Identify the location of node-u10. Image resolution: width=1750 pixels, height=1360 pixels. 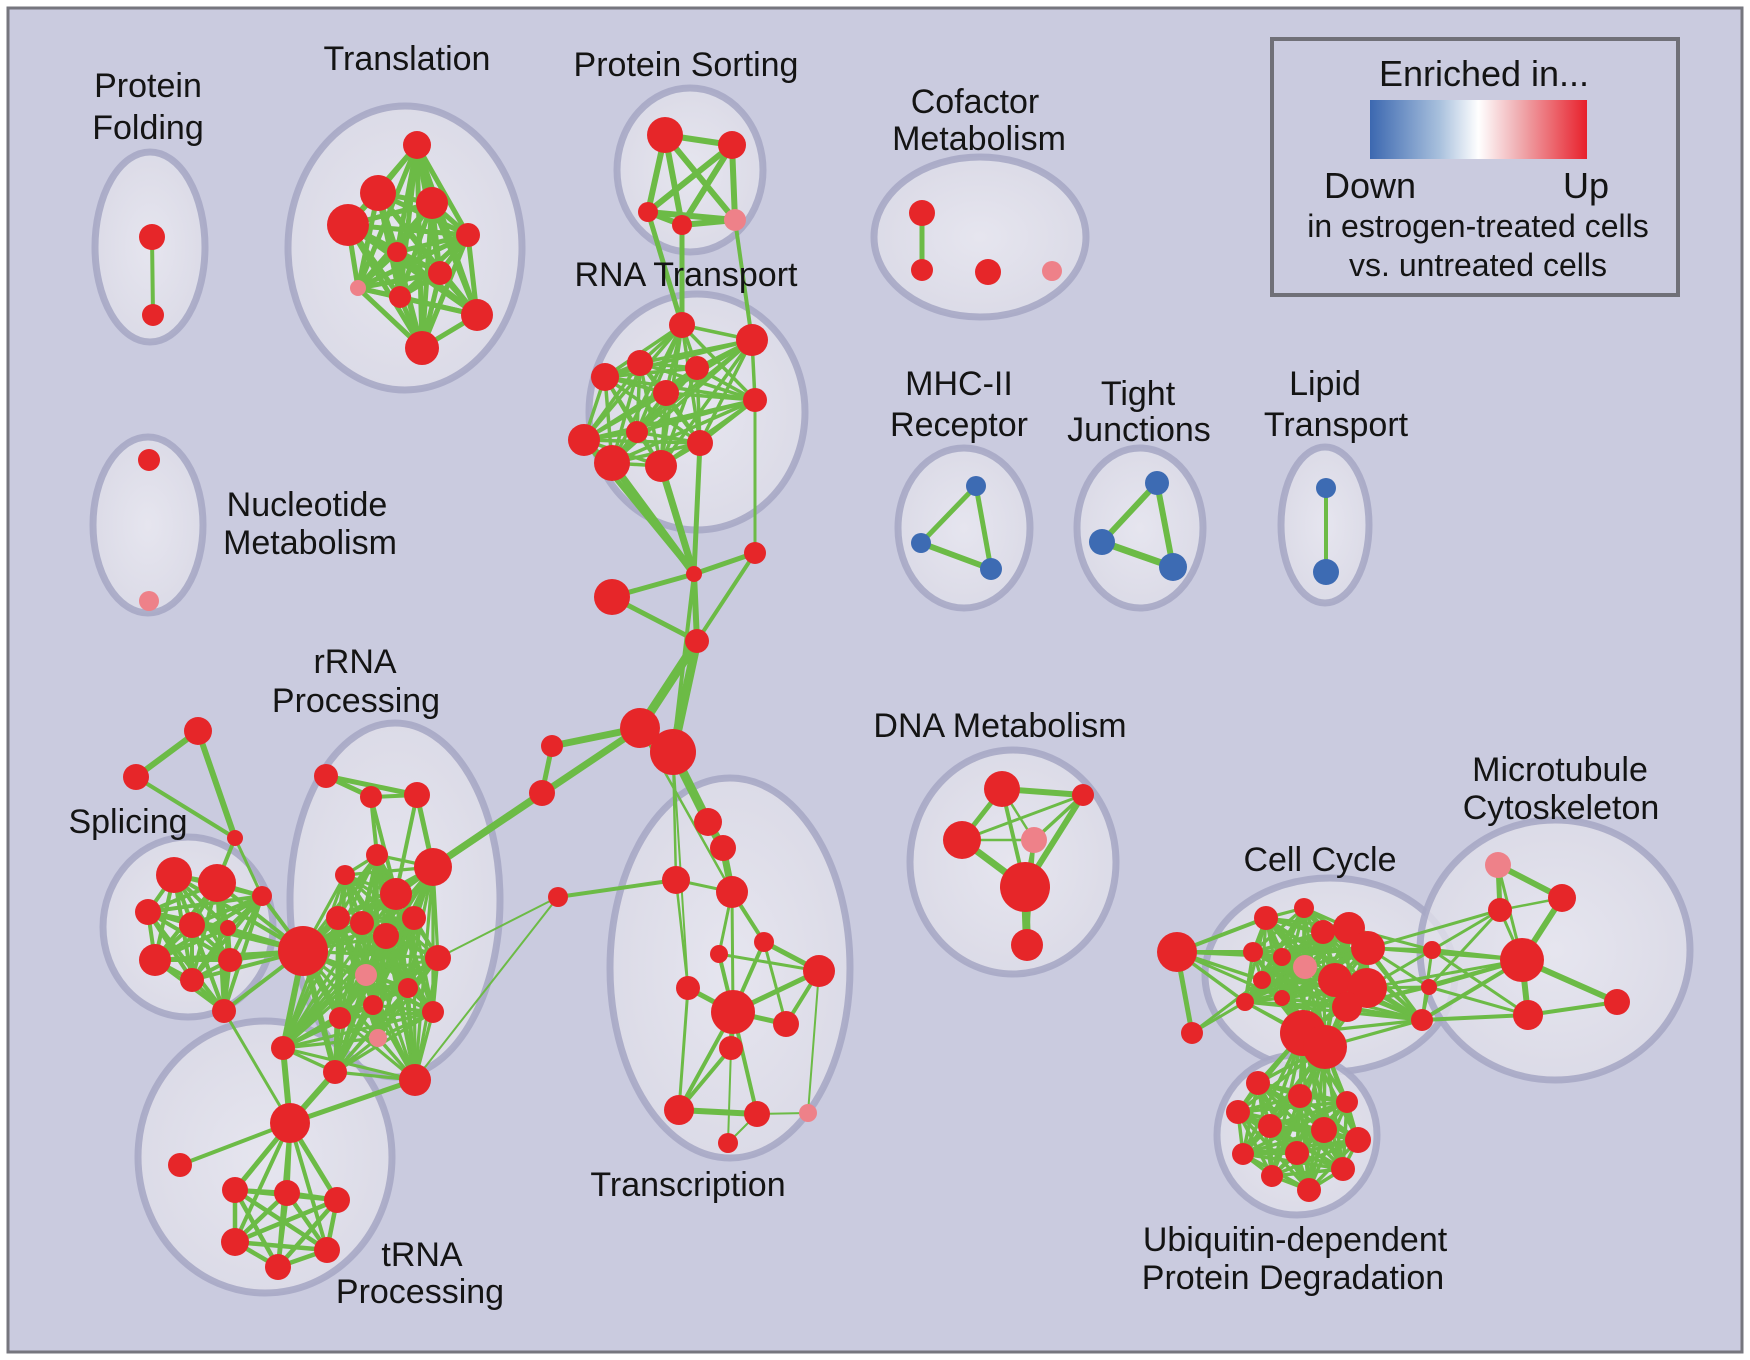
(1272, 1176).